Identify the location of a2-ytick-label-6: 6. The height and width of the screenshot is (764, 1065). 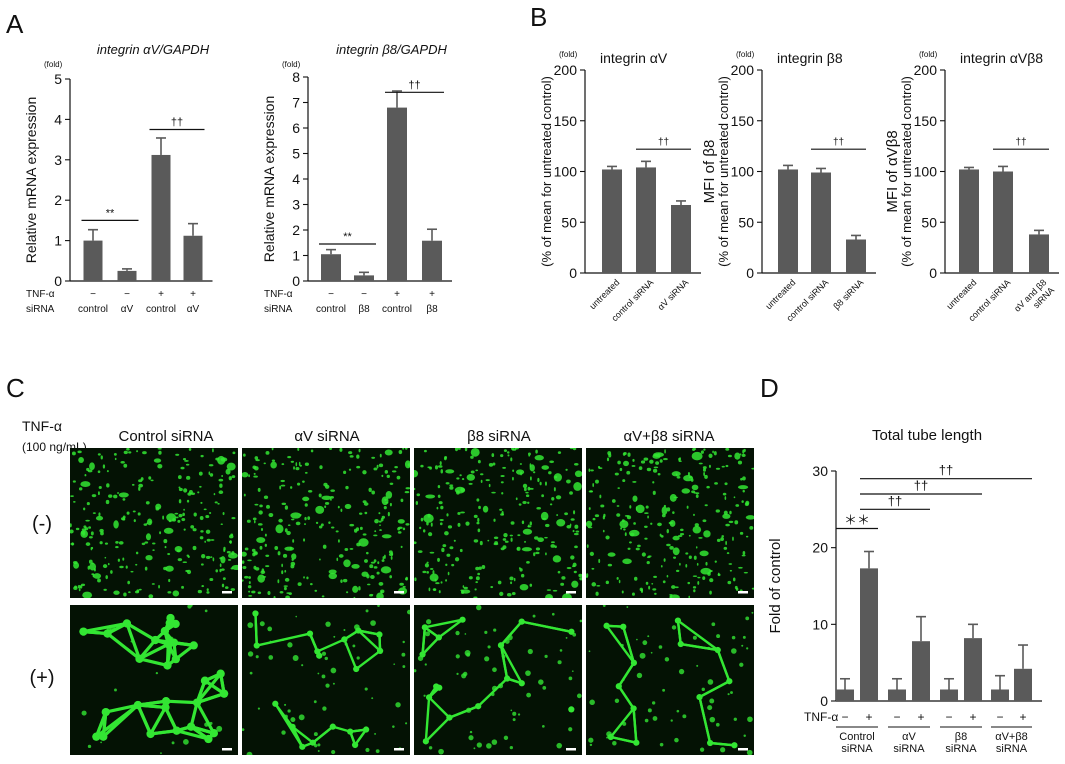
(296, 128).